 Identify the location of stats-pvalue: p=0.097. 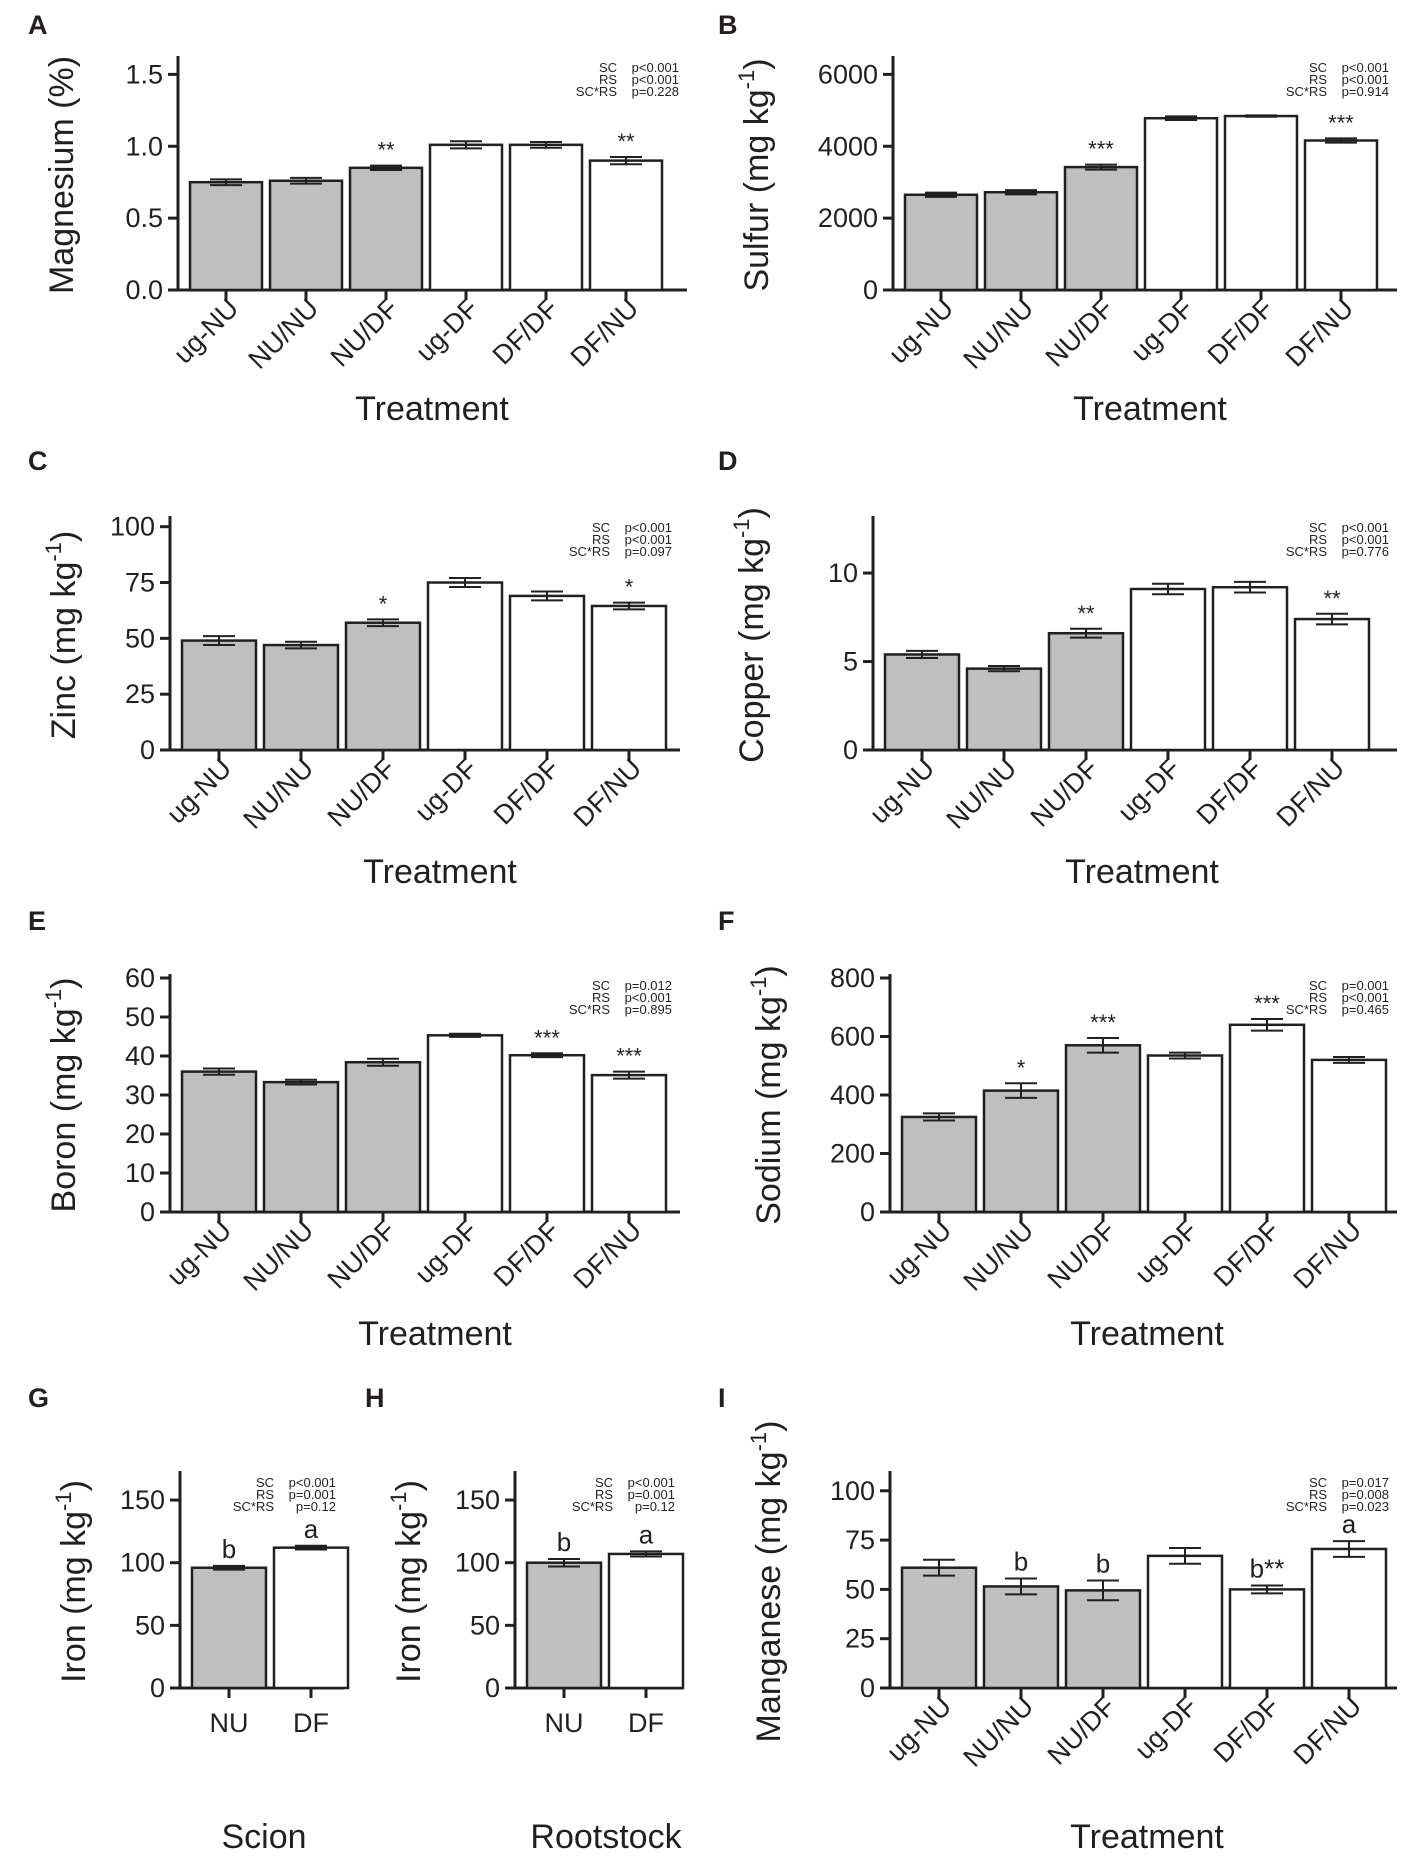
(648, 551).